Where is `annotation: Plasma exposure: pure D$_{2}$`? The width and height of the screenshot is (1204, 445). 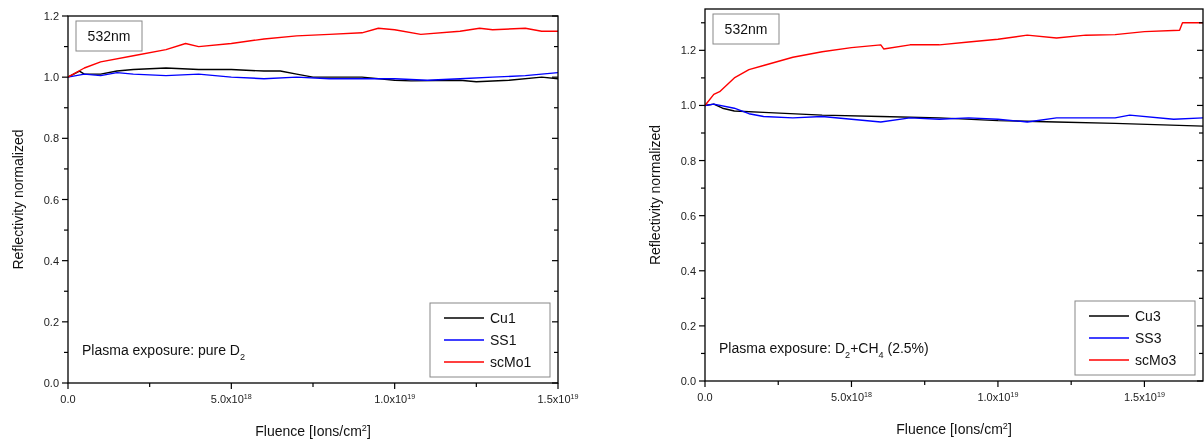
annotation: Plasma exposure: pure D$_{2}$ is located at coordinates (164, 352).